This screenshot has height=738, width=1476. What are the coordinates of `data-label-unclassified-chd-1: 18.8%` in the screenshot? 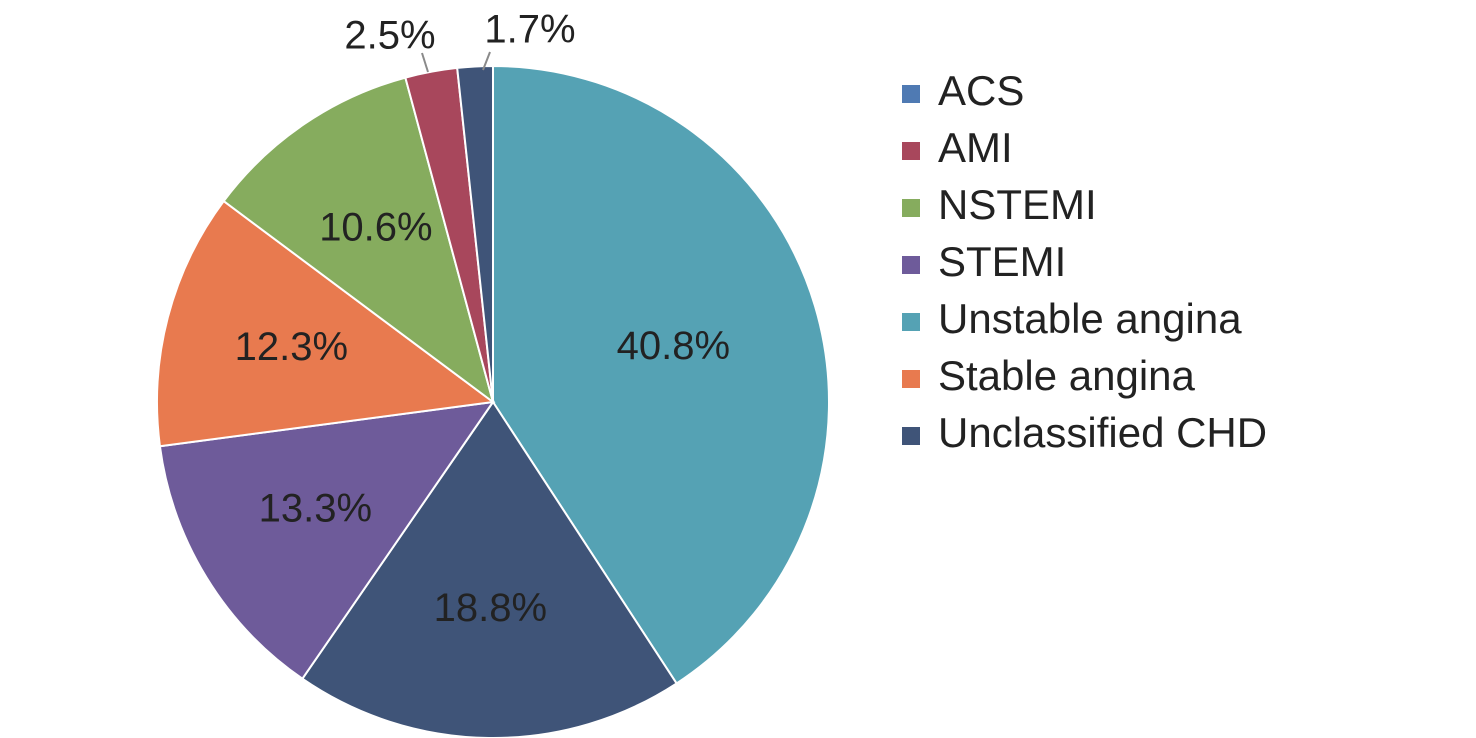 It's located at (490, 608).